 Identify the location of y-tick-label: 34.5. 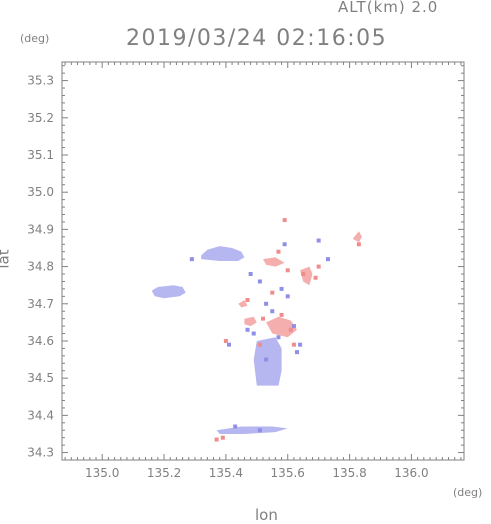
(40, 378).